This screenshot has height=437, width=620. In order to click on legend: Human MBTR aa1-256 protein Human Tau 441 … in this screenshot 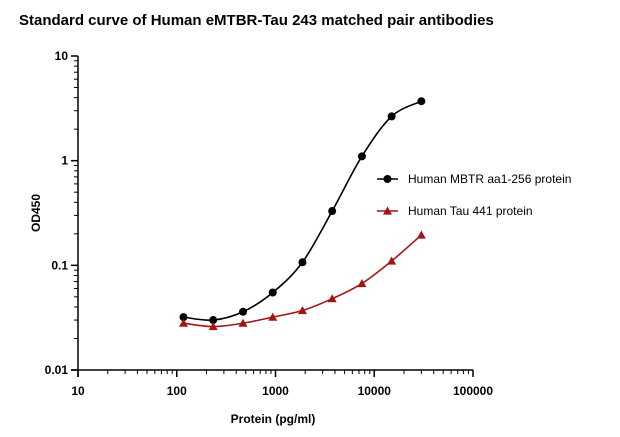, I will do `click(474, 195)`.